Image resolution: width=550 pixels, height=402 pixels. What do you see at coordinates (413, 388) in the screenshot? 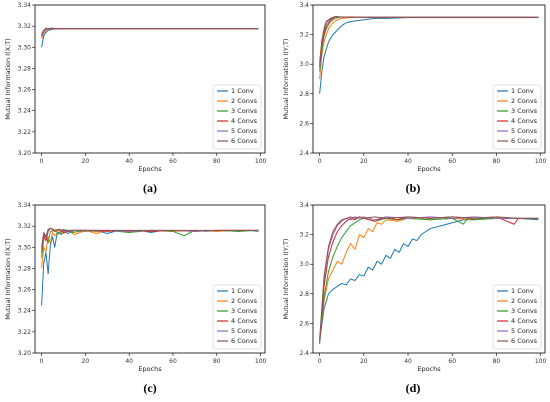
I see `panel-caption: (d)` at bounding box center [413, 388].